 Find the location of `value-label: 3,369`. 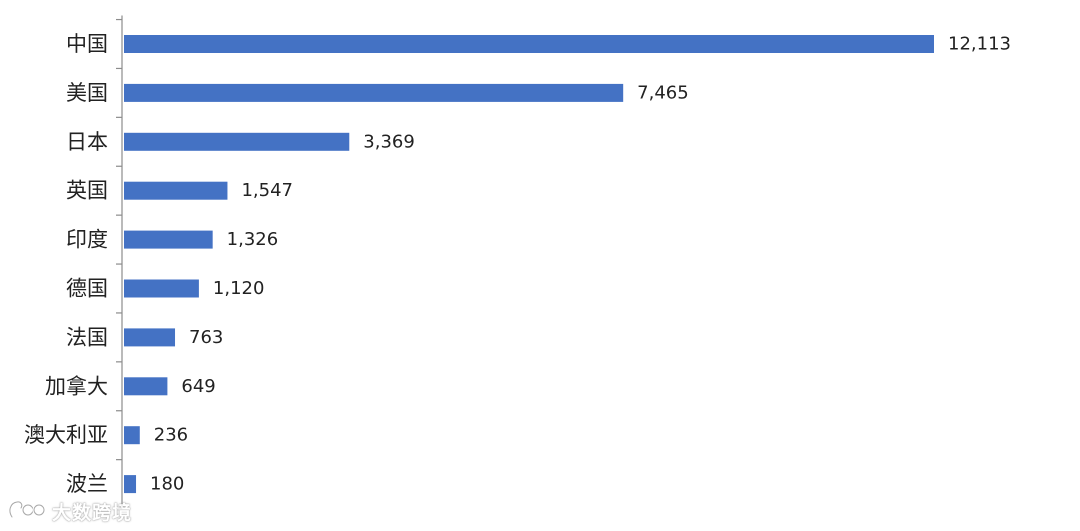

value-label: 3,369 is located at coordinates (389, 141).